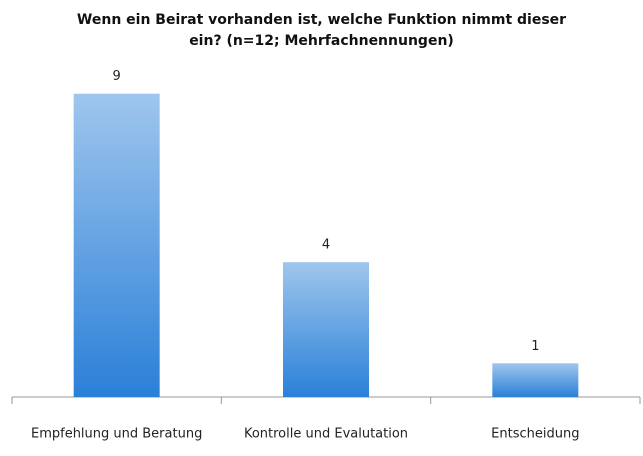  What do you see at coordinates (326, 434) in the screenshot?
I see `x-tick-label: Kontrolle und Evalutation` at bounding box center [326, 434].